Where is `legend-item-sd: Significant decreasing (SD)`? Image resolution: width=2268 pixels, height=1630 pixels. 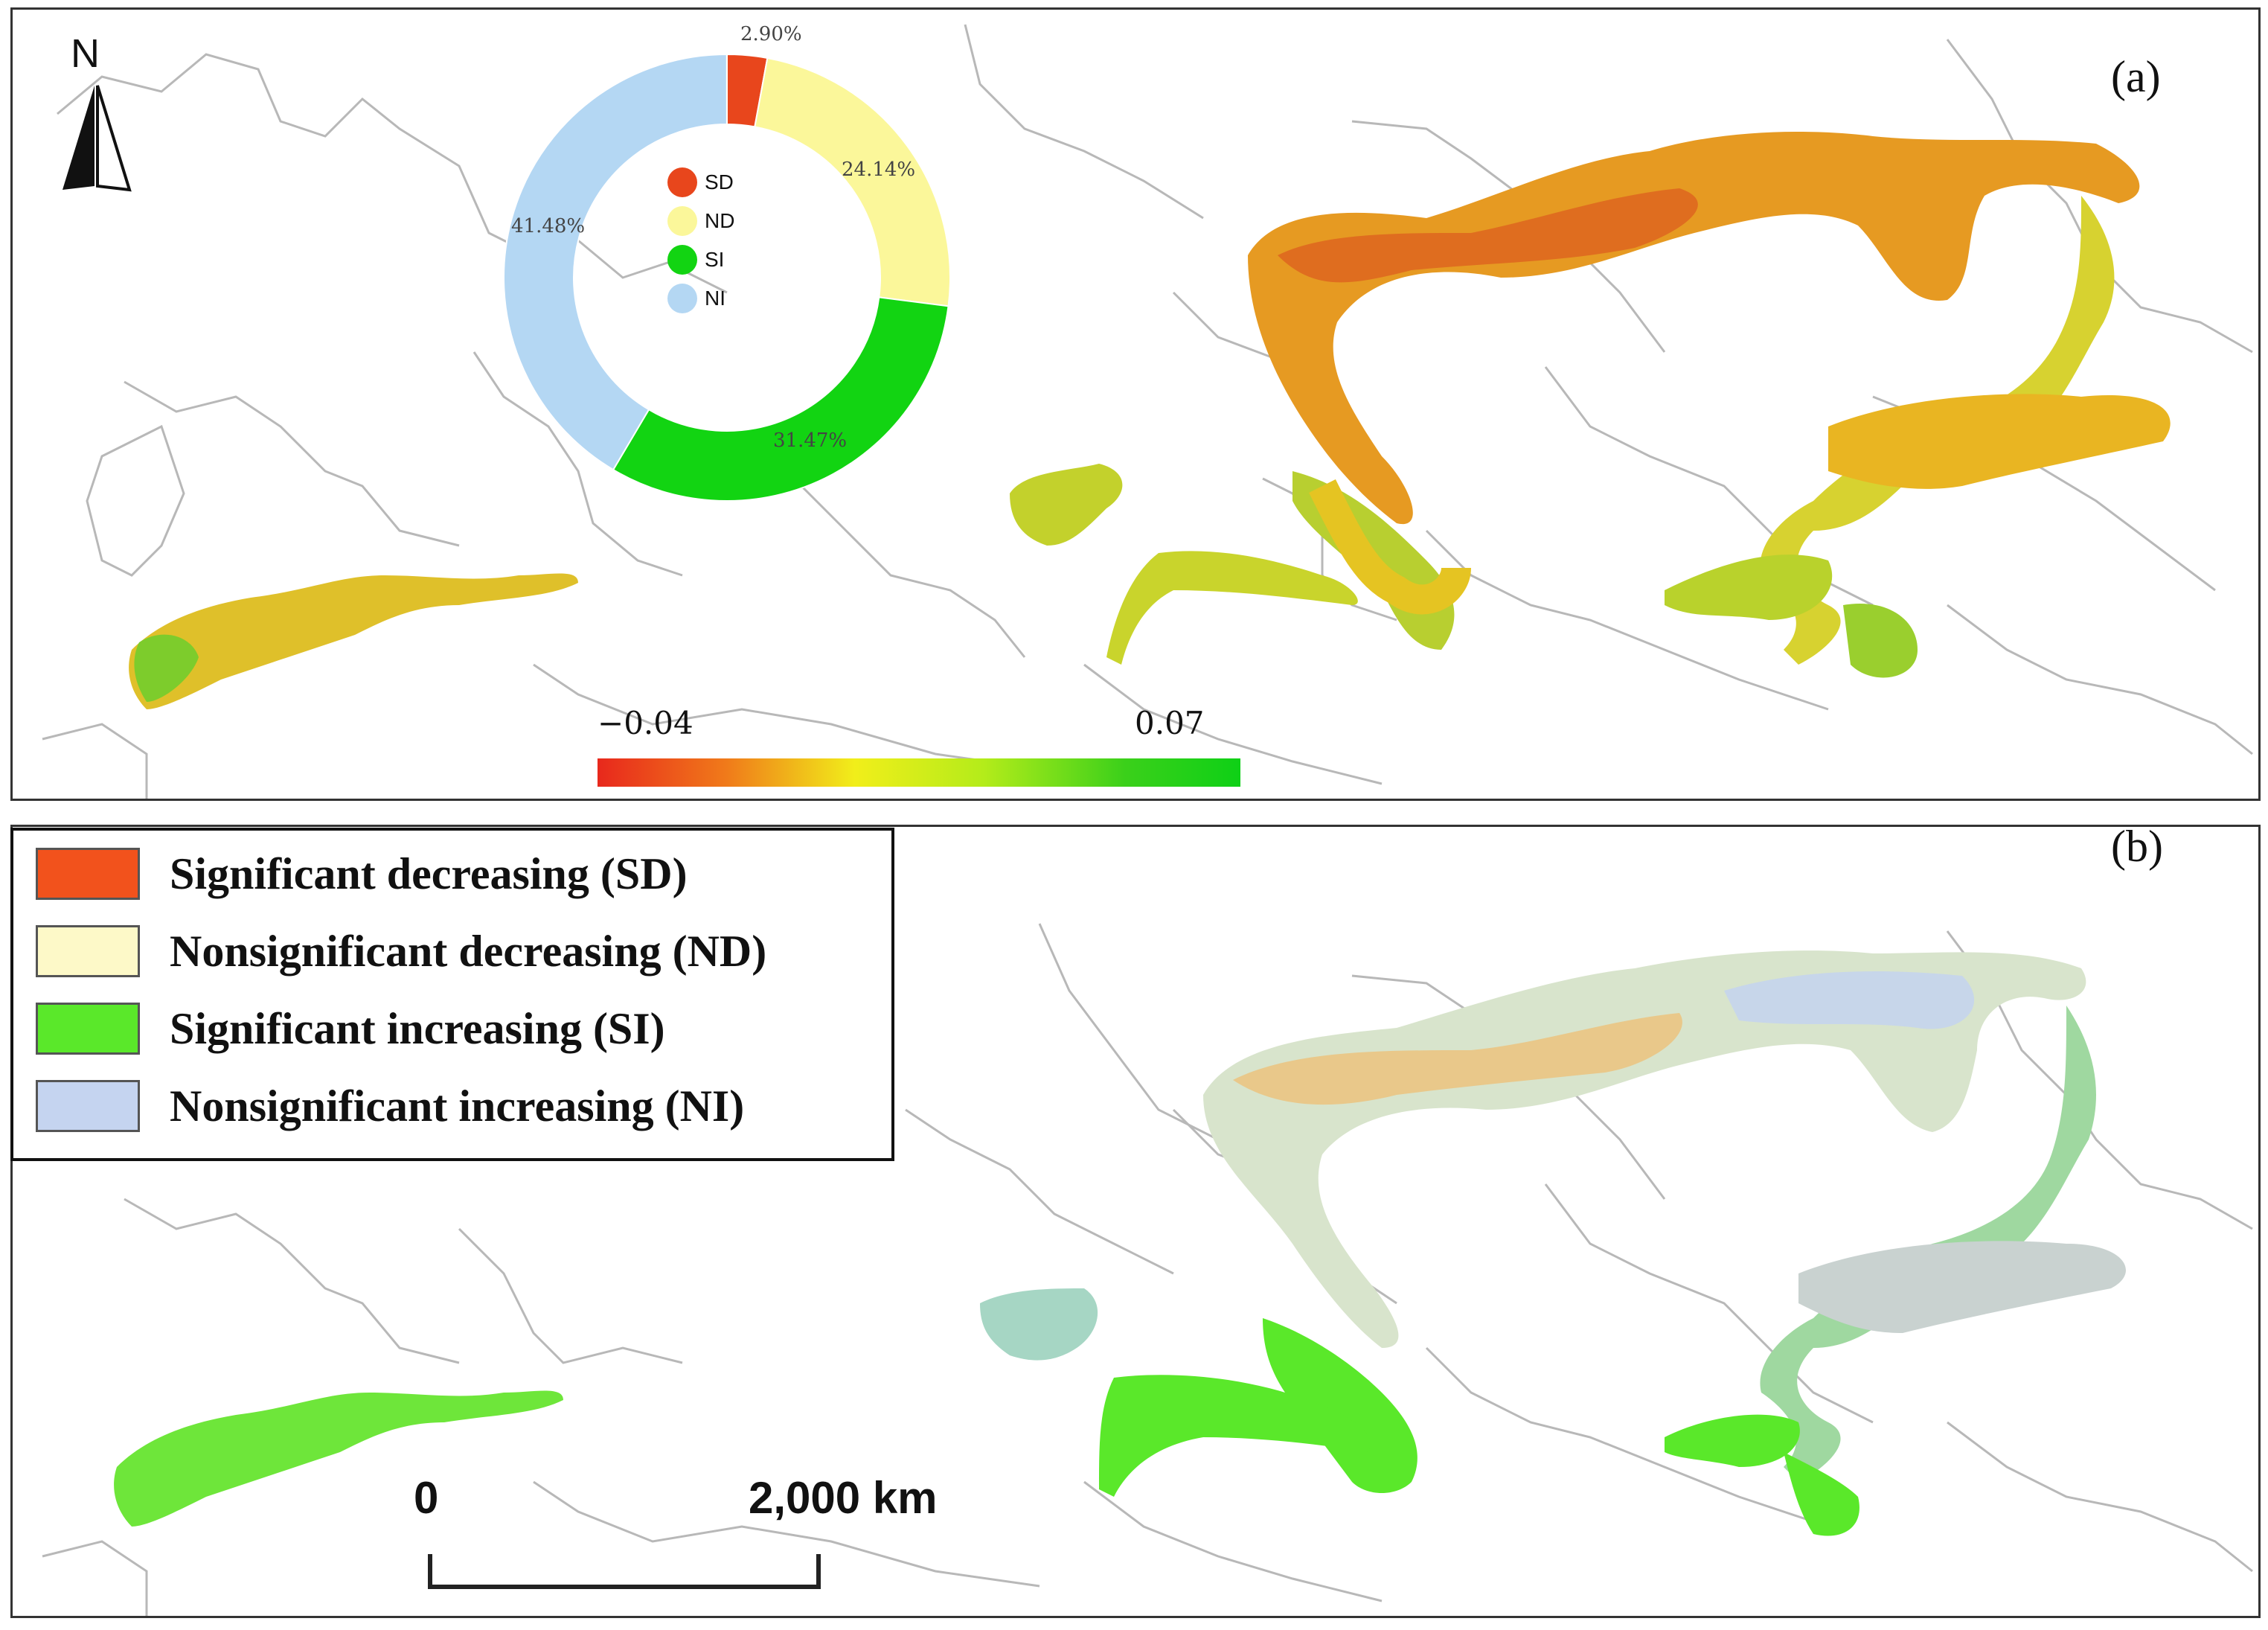 legend-item-sd: Significant decreasing (SD) is located at coordinates (362, 874).